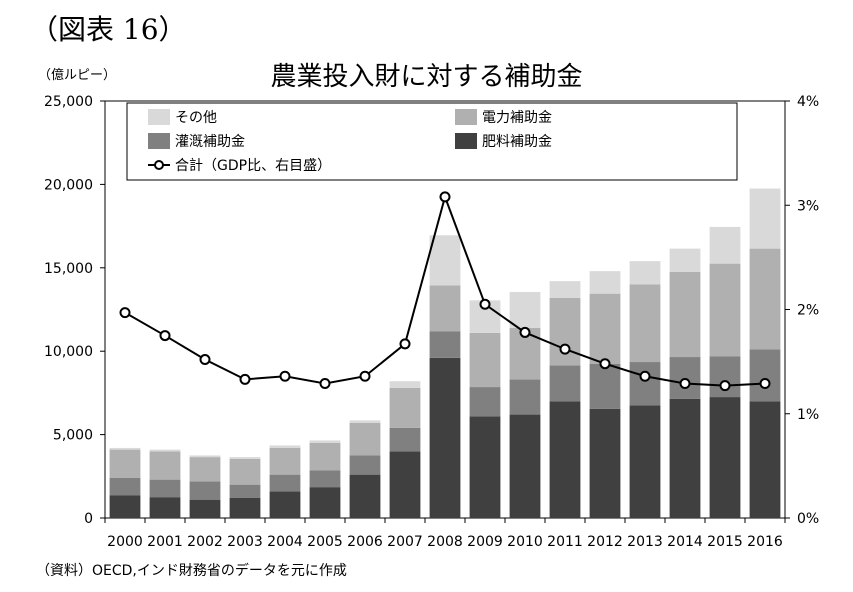  What do you see at coordinates (485, 542) in the screenshot?
I see `x-axis-tick-label: 2009` at bounding box center [485, 542].